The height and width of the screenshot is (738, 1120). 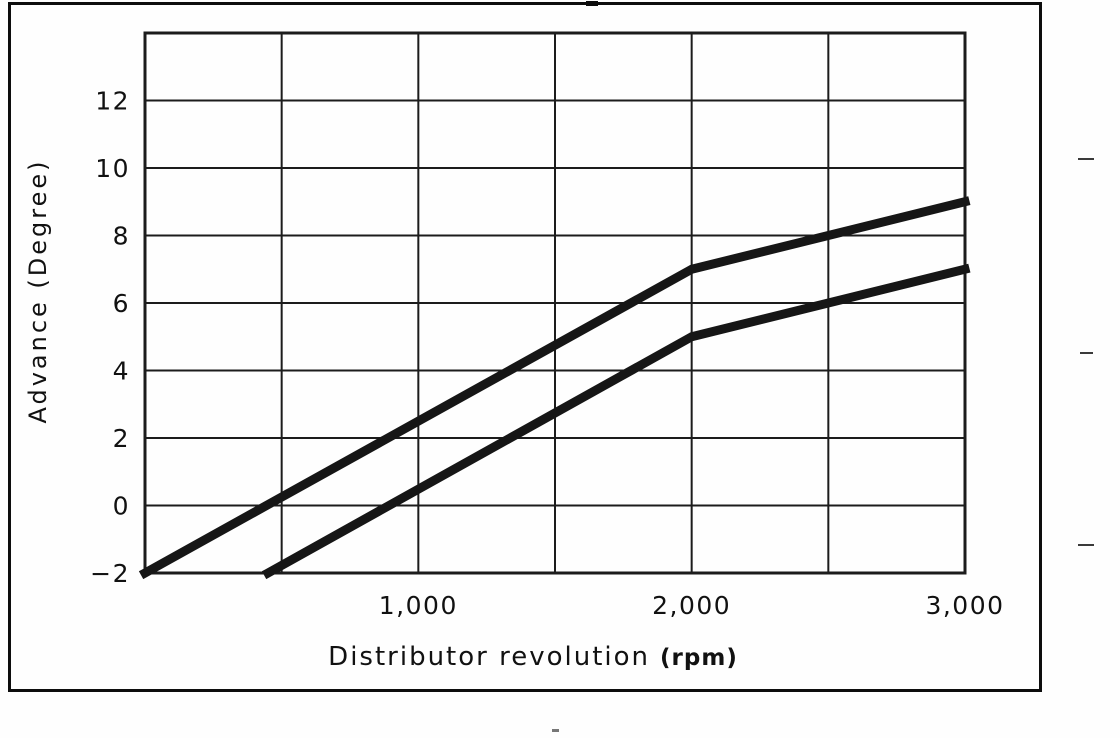 What do you see at coordinates (418, 605) in the screenshot?
I see `x-tick-label: 1,000` at bounding box center [418, 605].